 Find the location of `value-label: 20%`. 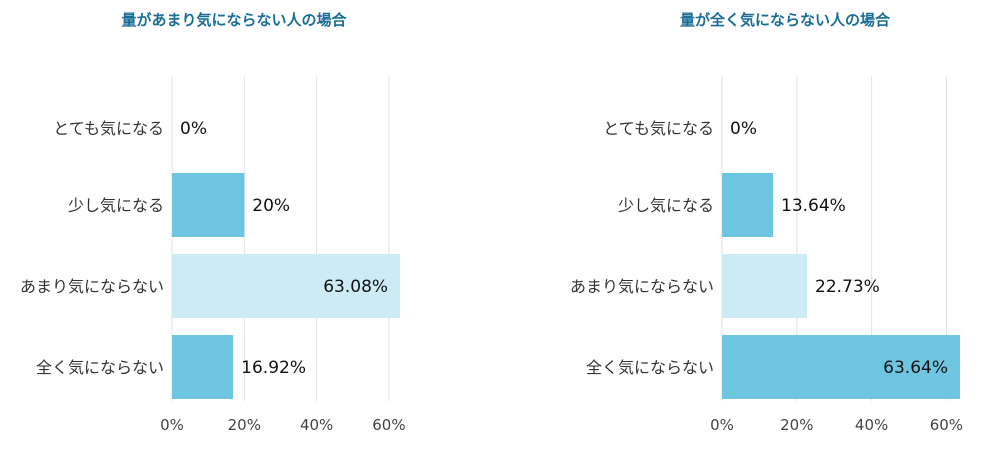

value-label: 20% is located at coordinates (271, 206).